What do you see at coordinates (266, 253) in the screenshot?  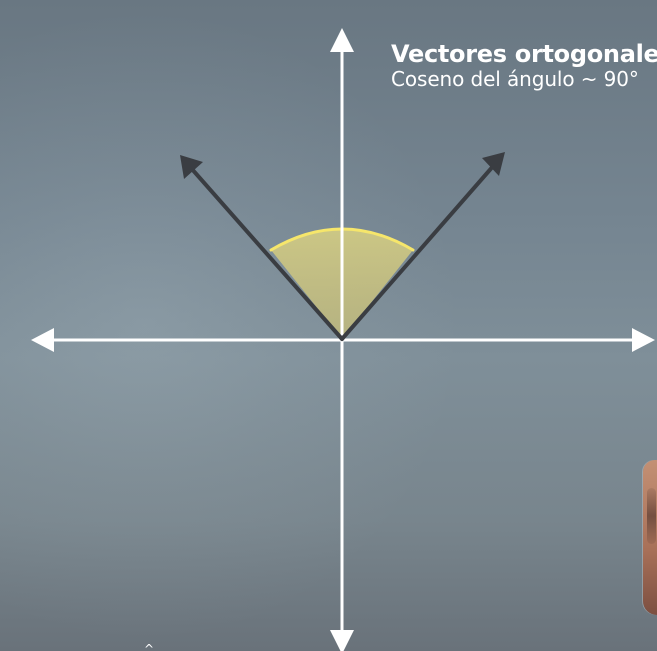 I see `vector-left-line` at bounding box center [266, 253].